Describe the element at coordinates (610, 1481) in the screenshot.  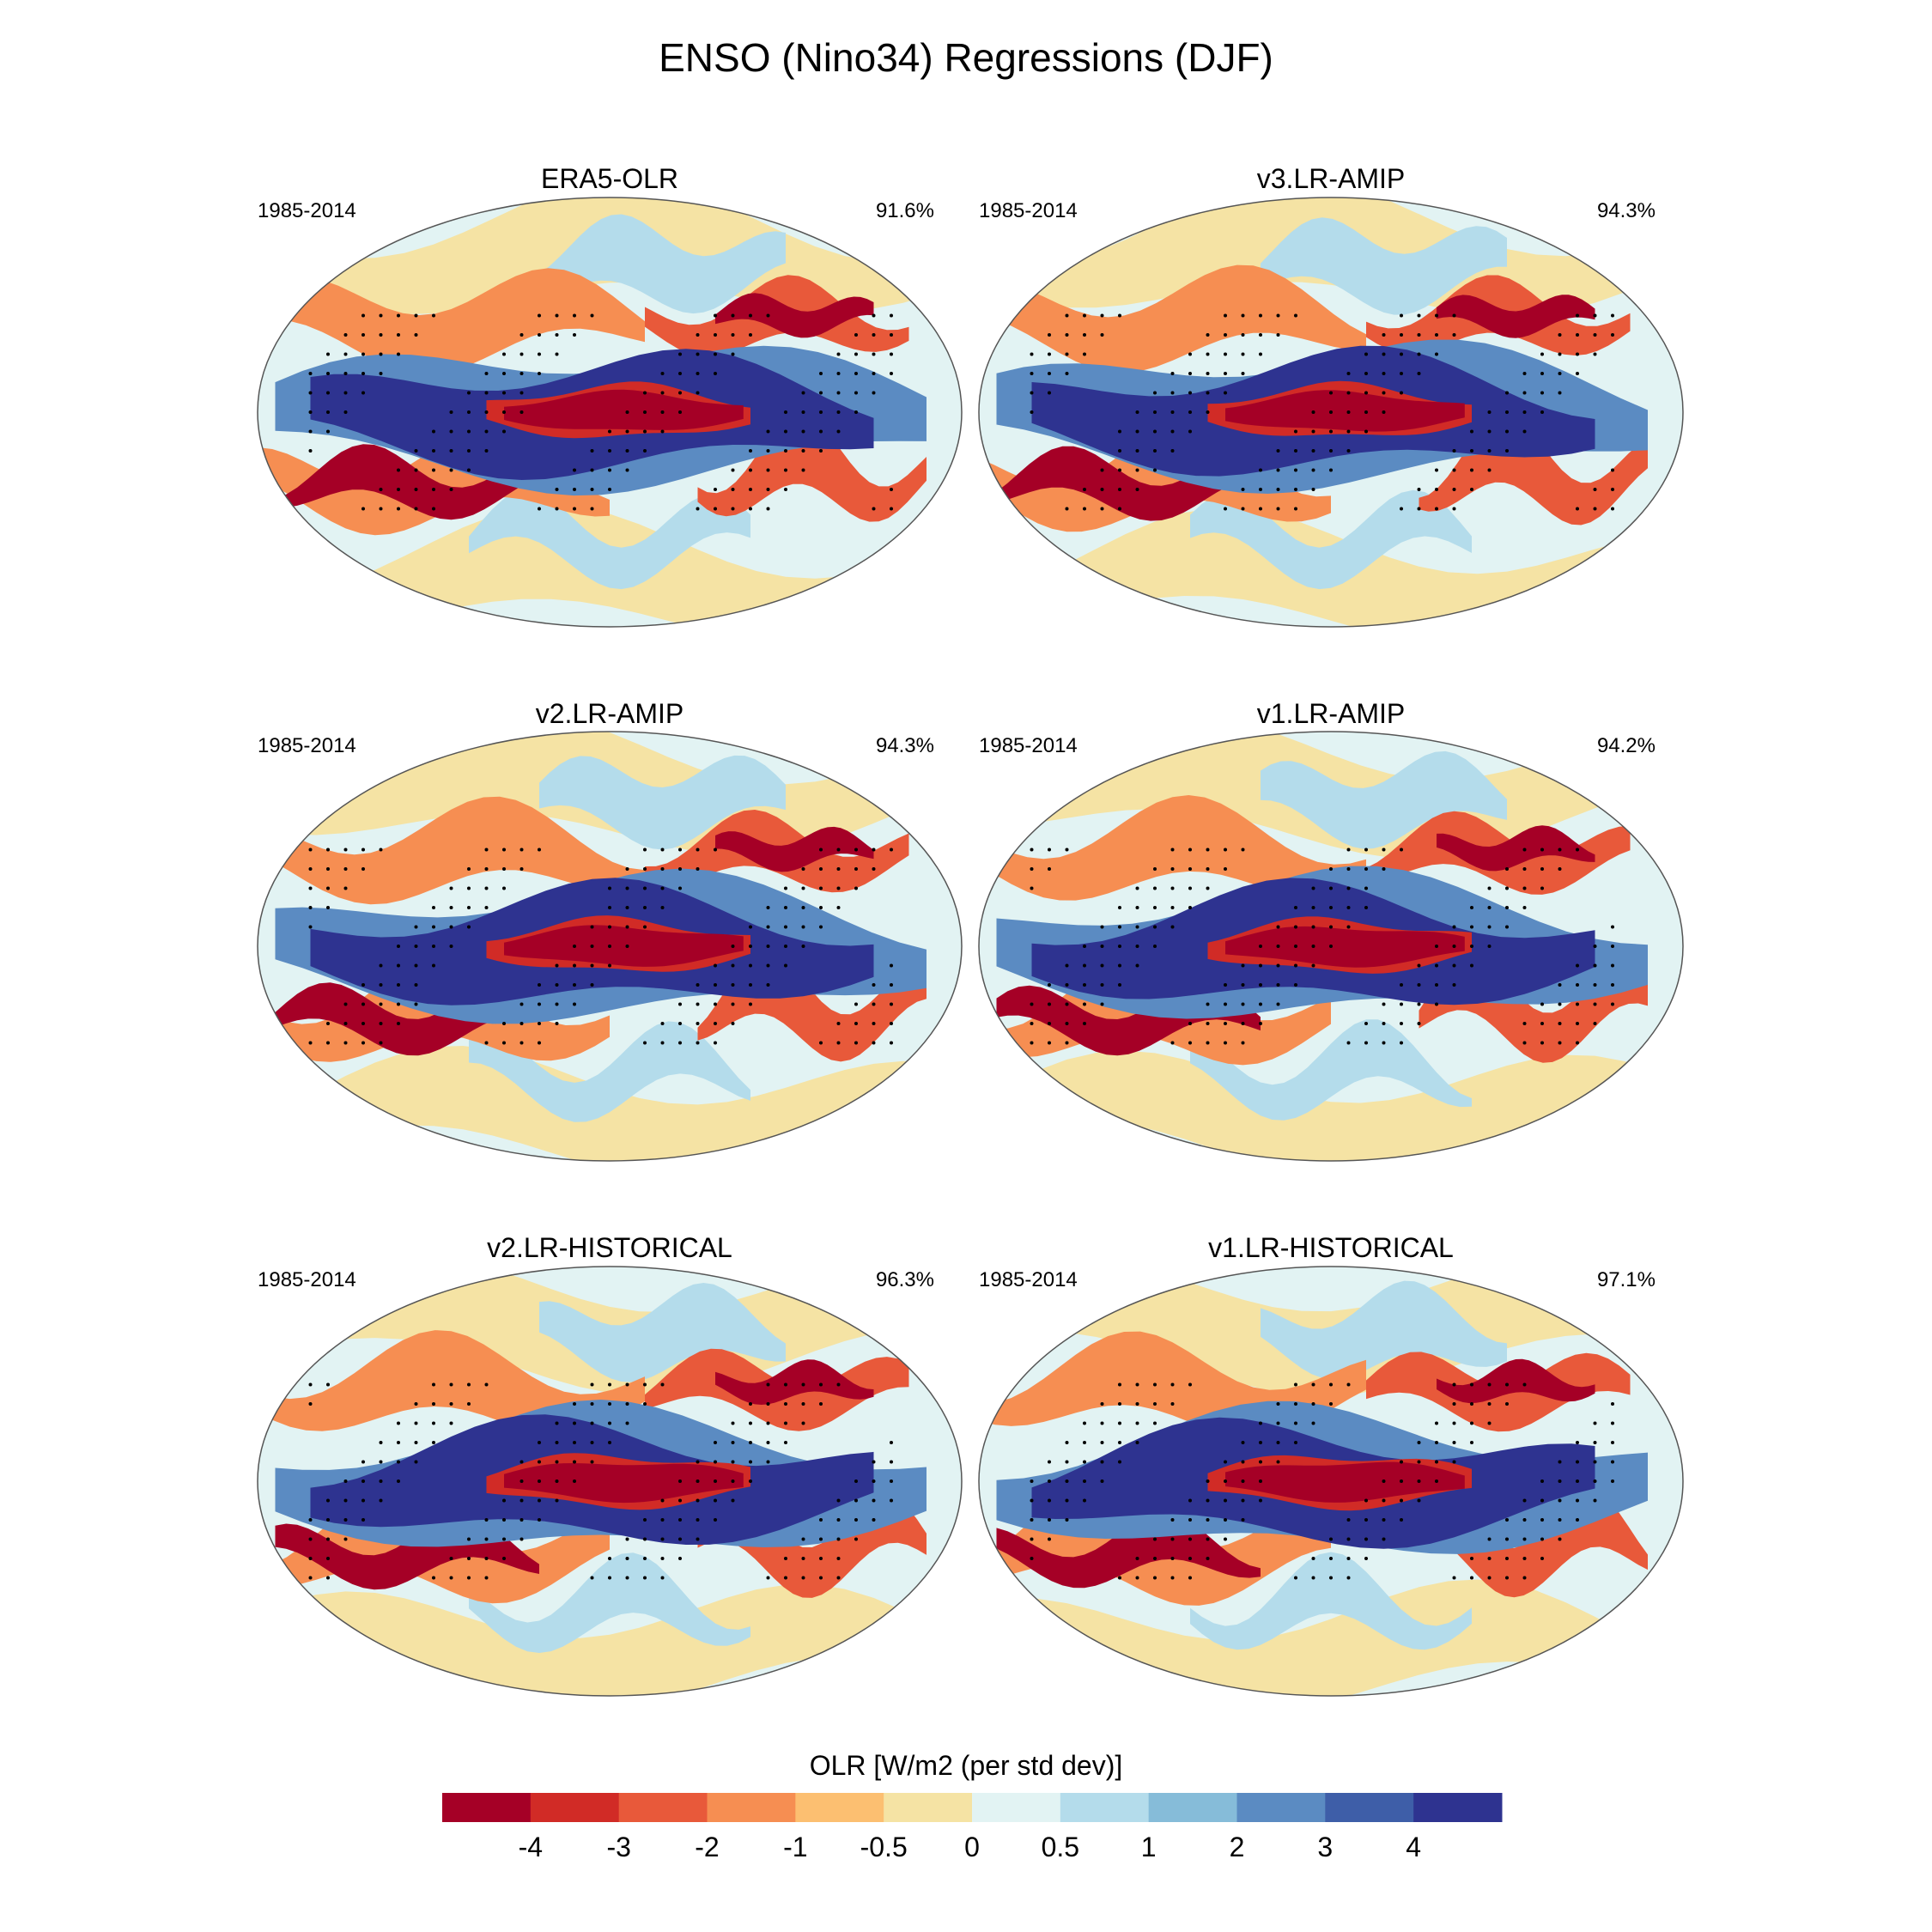
I see `map-panel` at that location.